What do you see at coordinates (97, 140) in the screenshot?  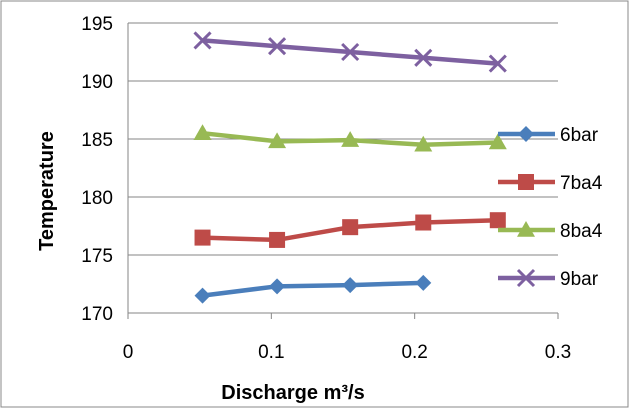 I see `y-tick-label: 185` at bounding box center [97, 140].